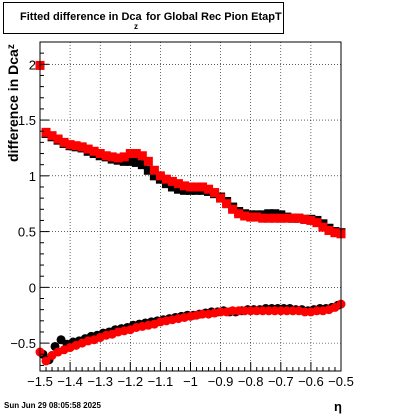 This screenshot has height=414, width=400. Describe the element at coordinates (161, 381) in the screenshot. I see `x-tick-label: −1.1` at that location.